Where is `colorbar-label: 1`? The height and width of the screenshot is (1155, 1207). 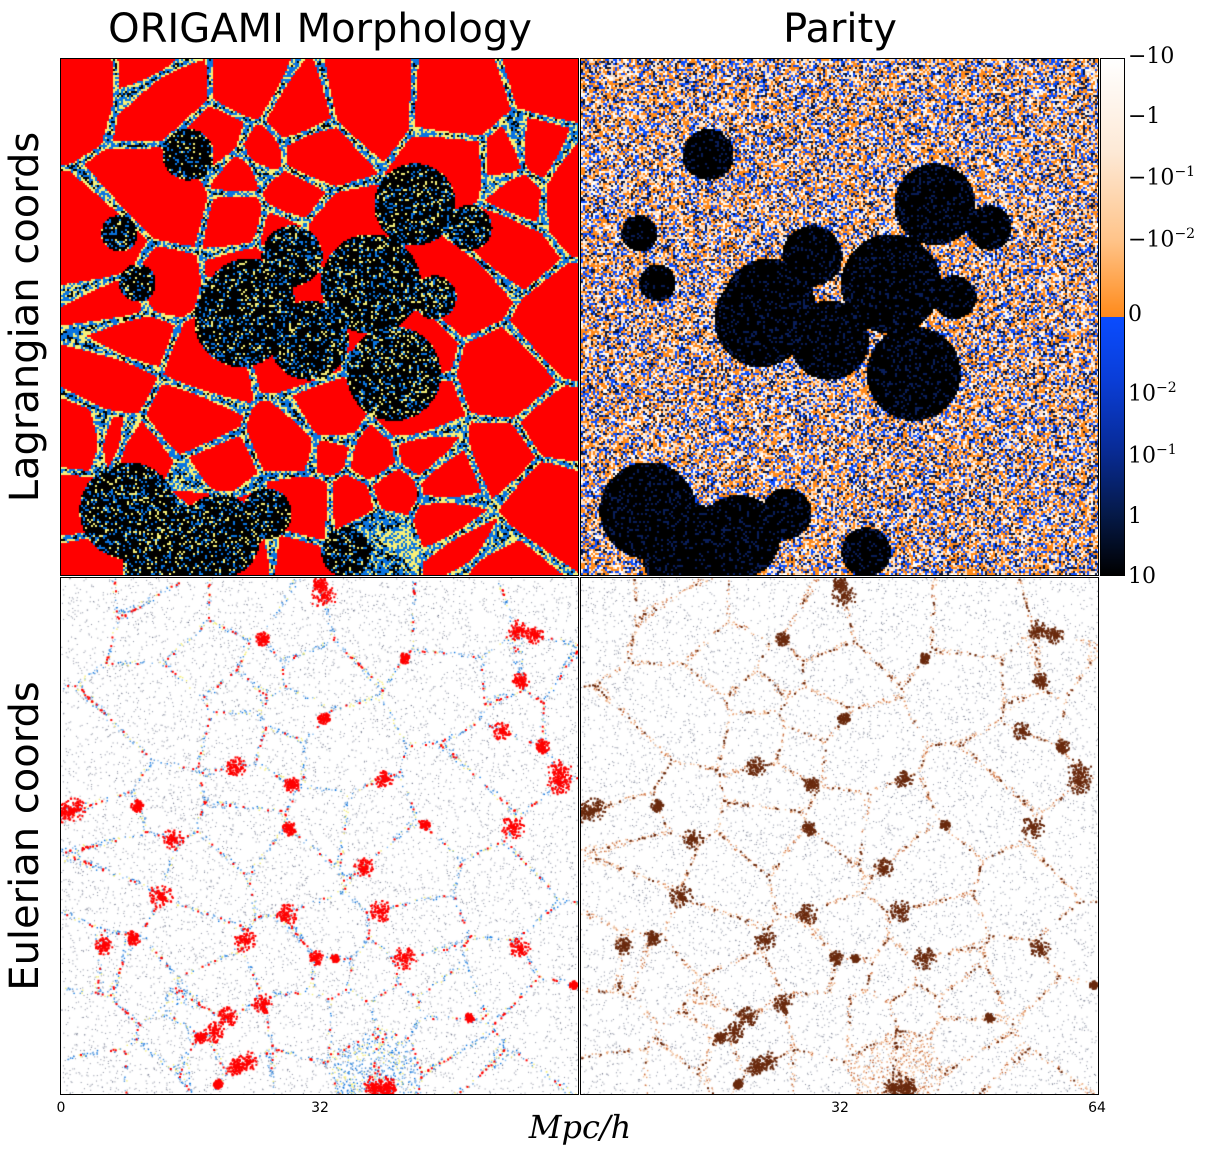
colorbar-label: 1 is located at coordinates (1135, 516).